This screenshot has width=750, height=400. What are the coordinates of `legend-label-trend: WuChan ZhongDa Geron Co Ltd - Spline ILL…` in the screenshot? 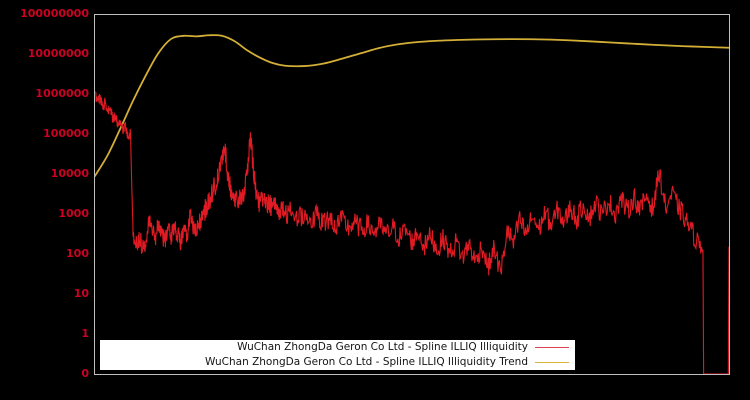 It's located at (366, 362).